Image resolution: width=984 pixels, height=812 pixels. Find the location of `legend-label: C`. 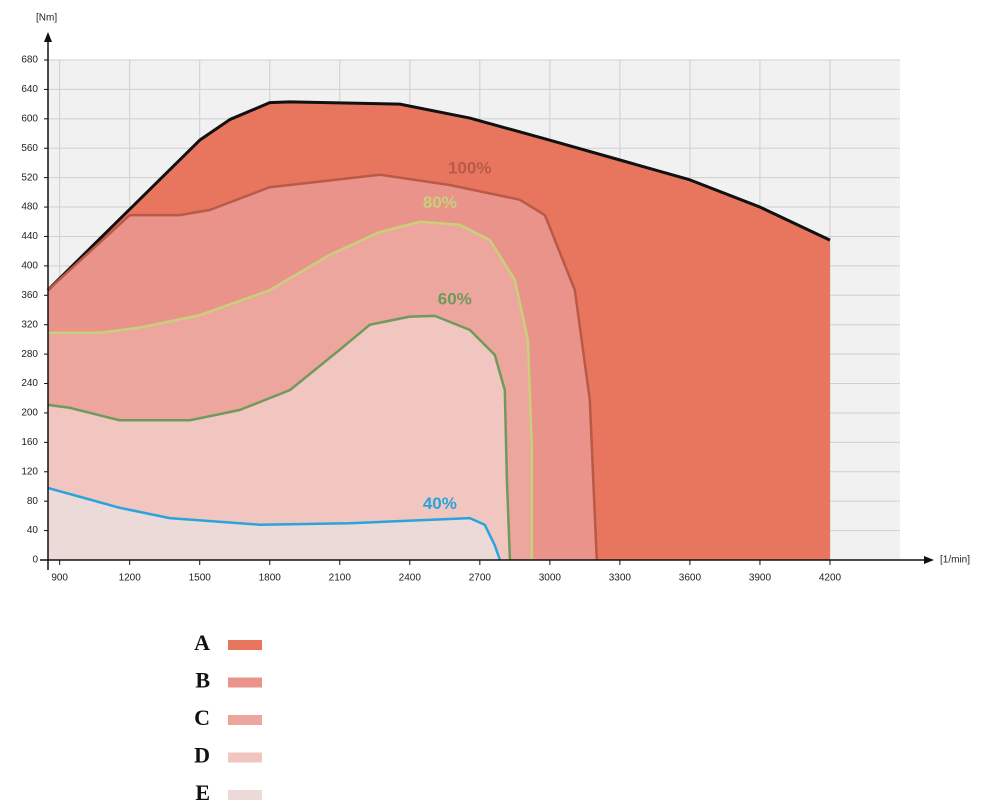

legend-label: C is located at coordinates (202, 717).